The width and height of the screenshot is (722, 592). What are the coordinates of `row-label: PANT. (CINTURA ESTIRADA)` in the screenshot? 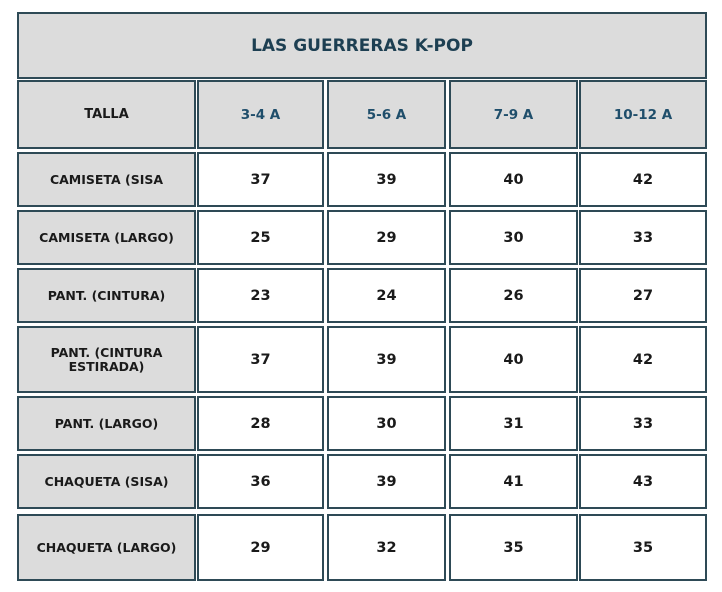 It's located at (106, 359).